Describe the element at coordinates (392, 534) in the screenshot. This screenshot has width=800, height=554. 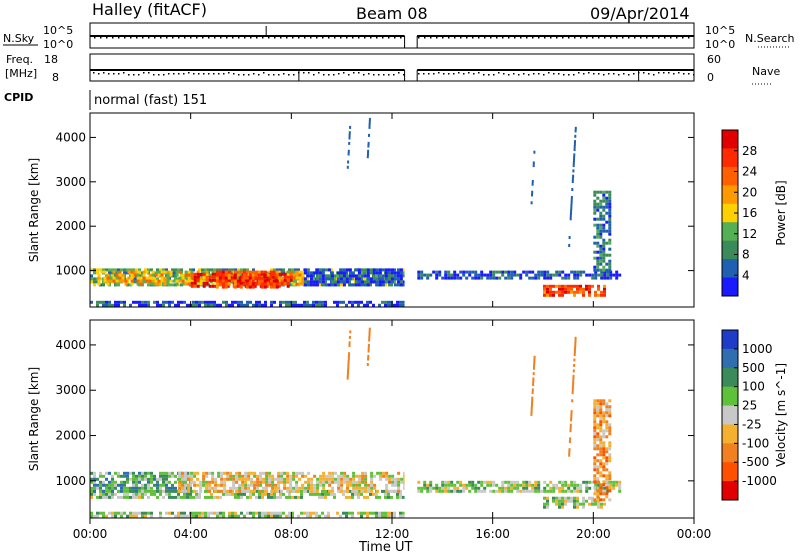
I see `x-tick-label-3: 12:00` at that location.